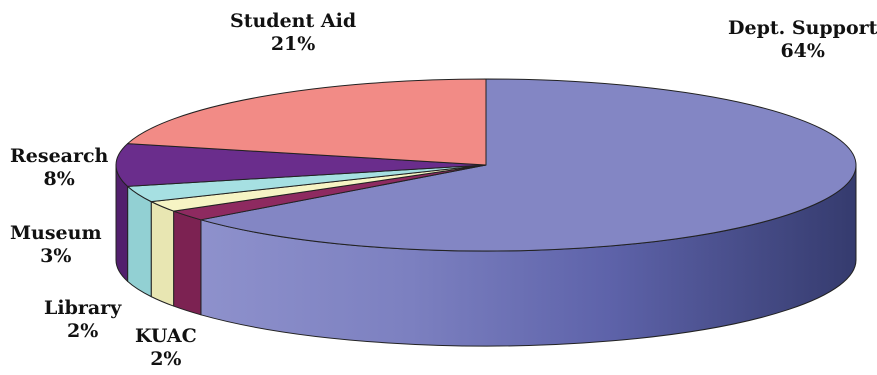 This screenshot has height=375, width=877. Describe the element at coordinates (56, 233) in the screenshot. I see `slice-name: Museum` at that location.